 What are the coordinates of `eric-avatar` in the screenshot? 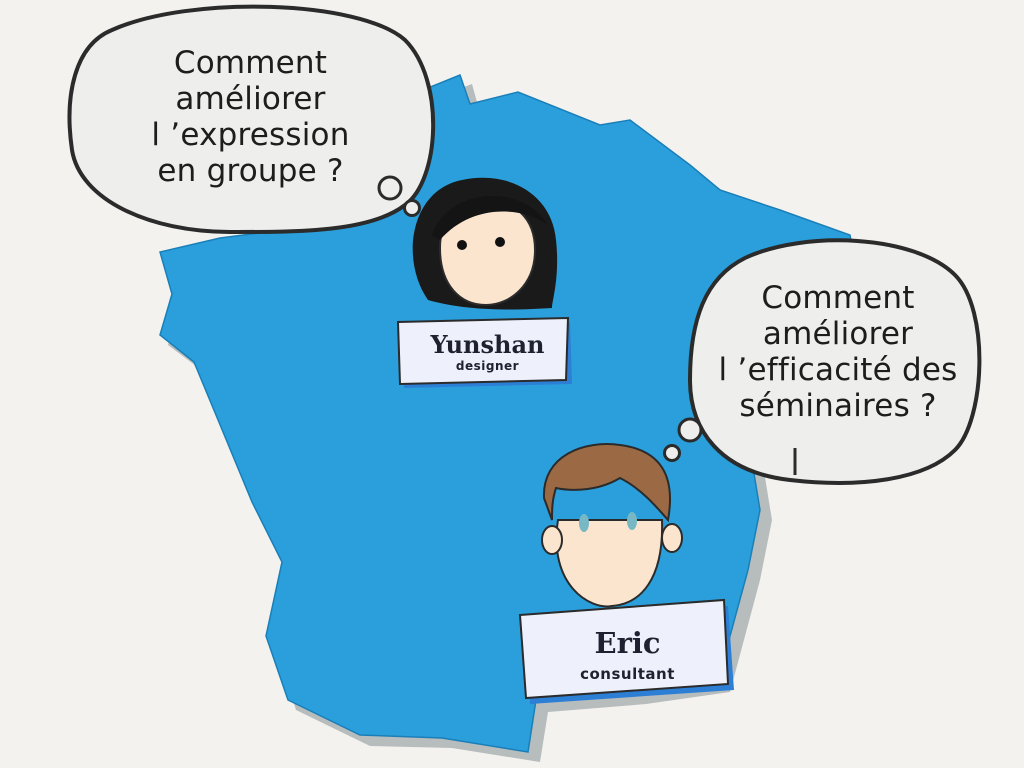 It's located at (612, 525).